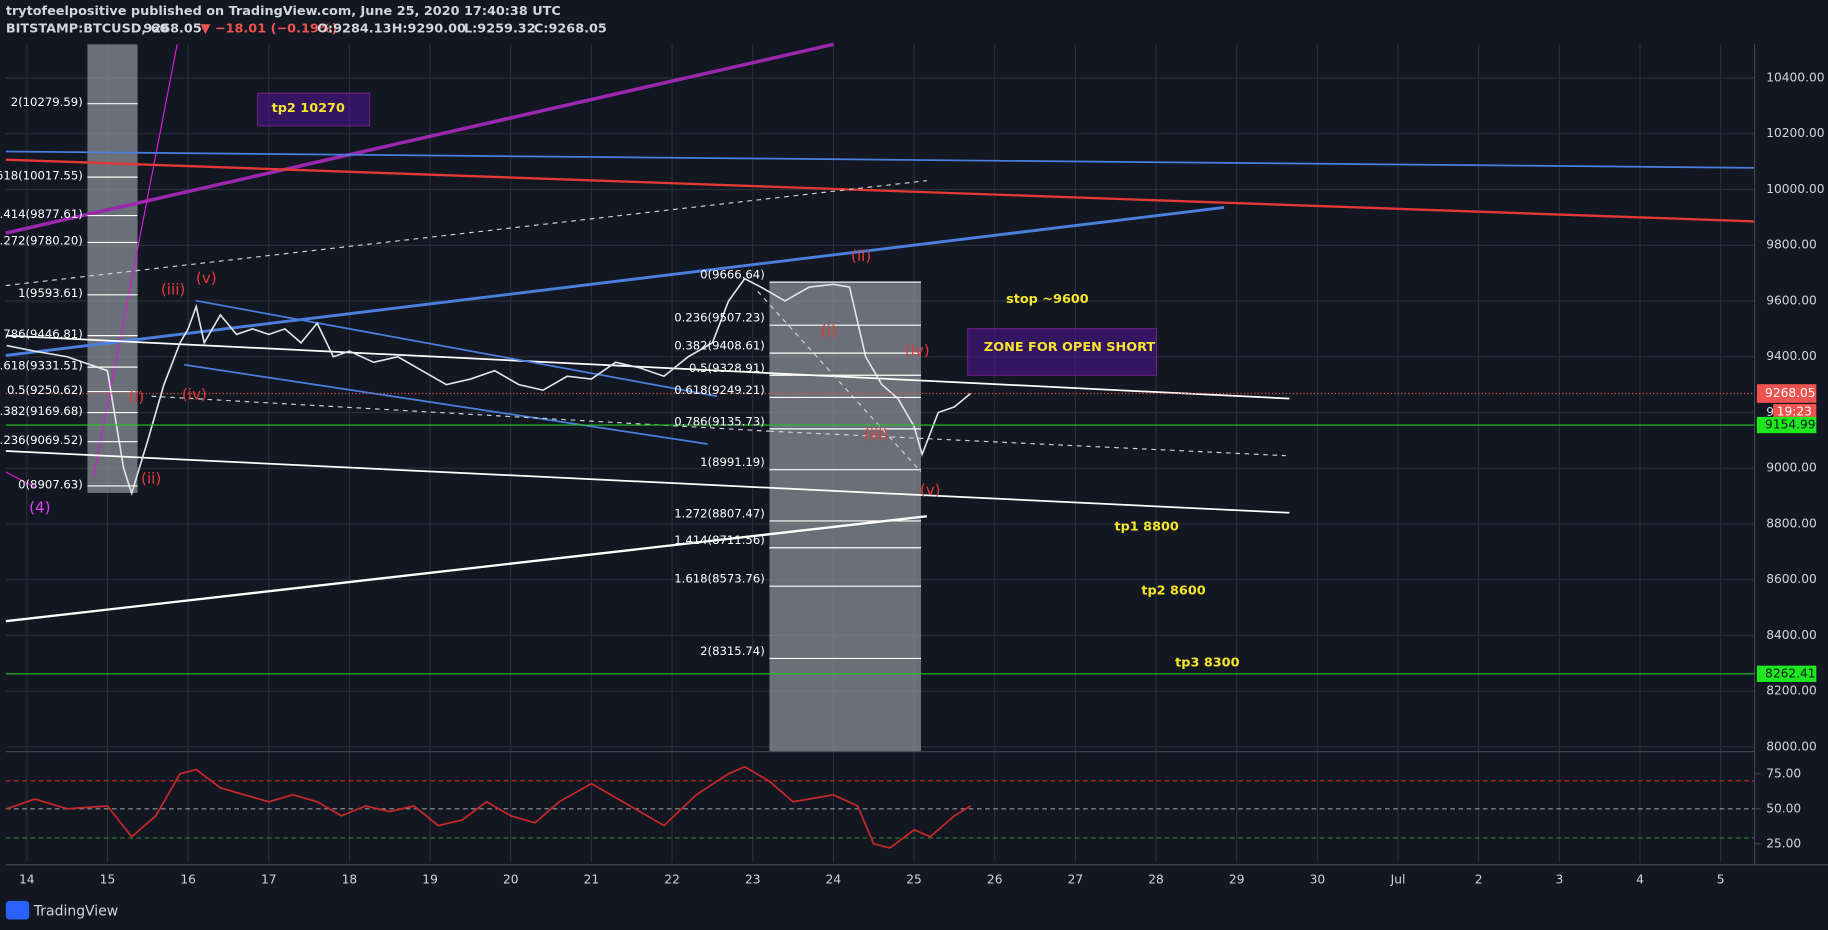 This screenshot has height=930, width=1828. Describe the element at coordinates (917, 350) in the screenshot. I see `wave-label: (iv)` at that location.